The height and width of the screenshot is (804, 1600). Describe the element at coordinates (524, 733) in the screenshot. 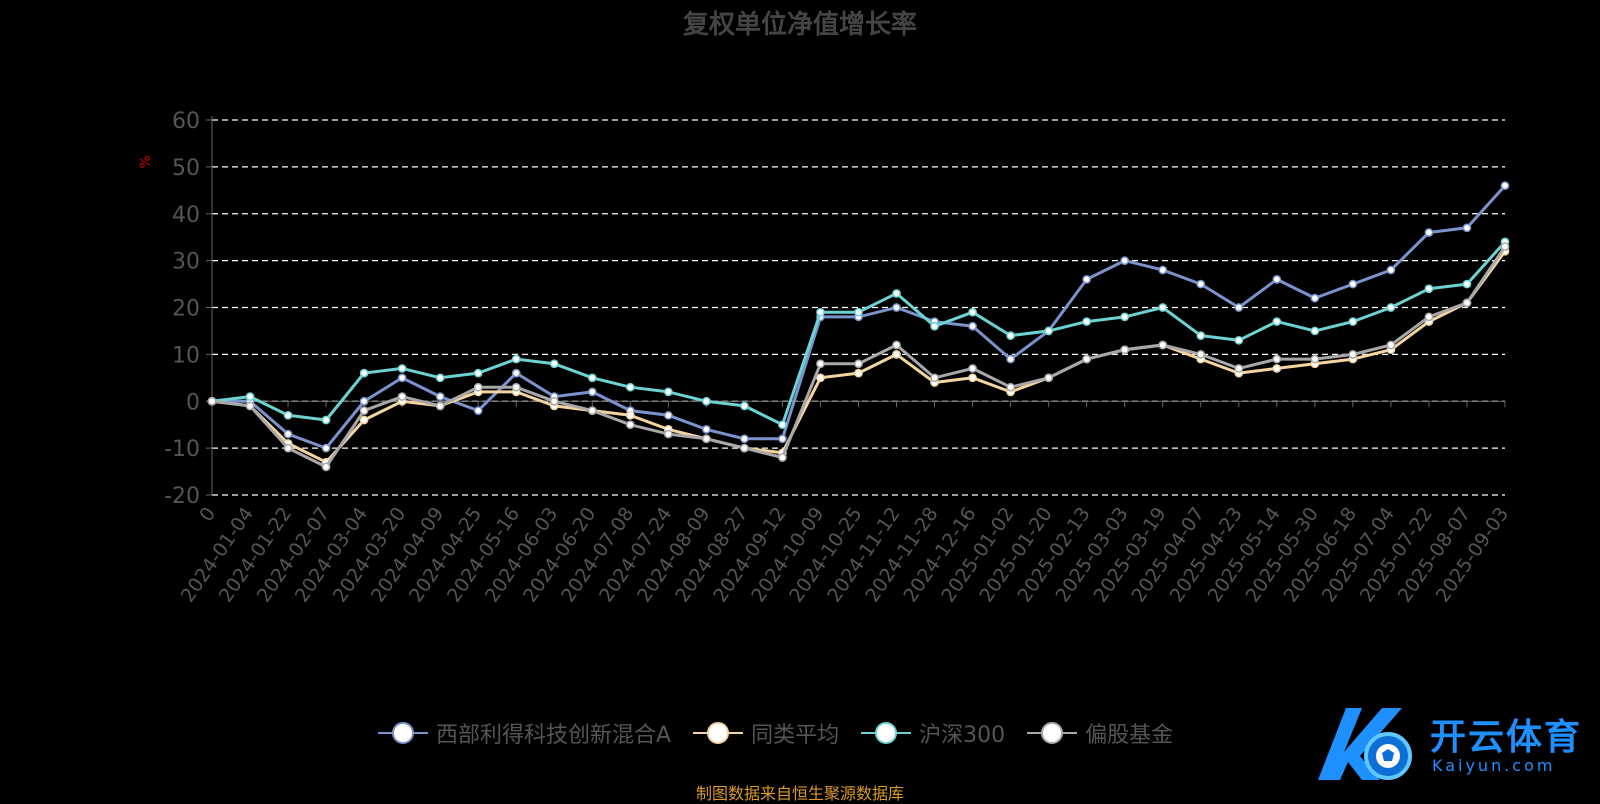

I see `legend-item: 西部利得科技创新混合A` at that location.